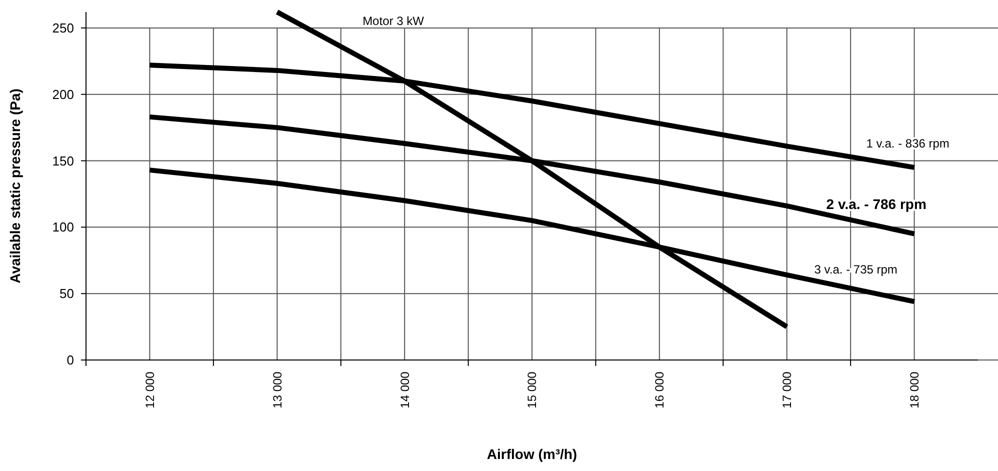  Describe the element at coordinates (532, 454) in the screenshot. I see `x-axis-title: Airflow (m³/h)` at that location.